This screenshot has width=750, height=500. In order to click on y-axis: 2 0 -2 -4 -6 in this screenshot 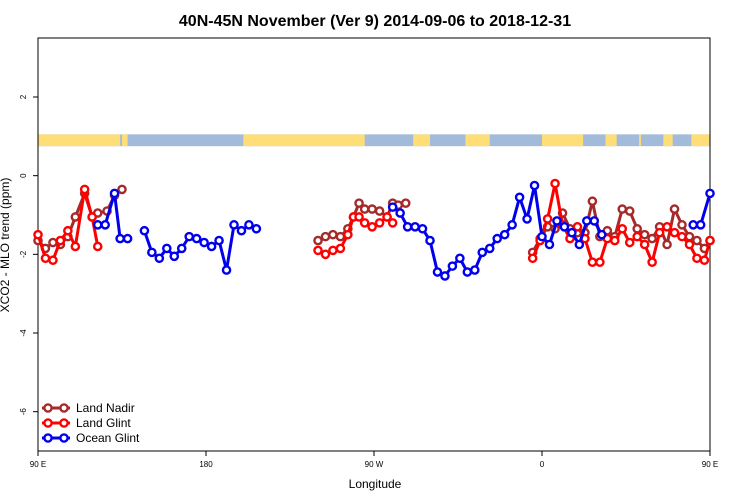, I will do `click(28, 254)`.